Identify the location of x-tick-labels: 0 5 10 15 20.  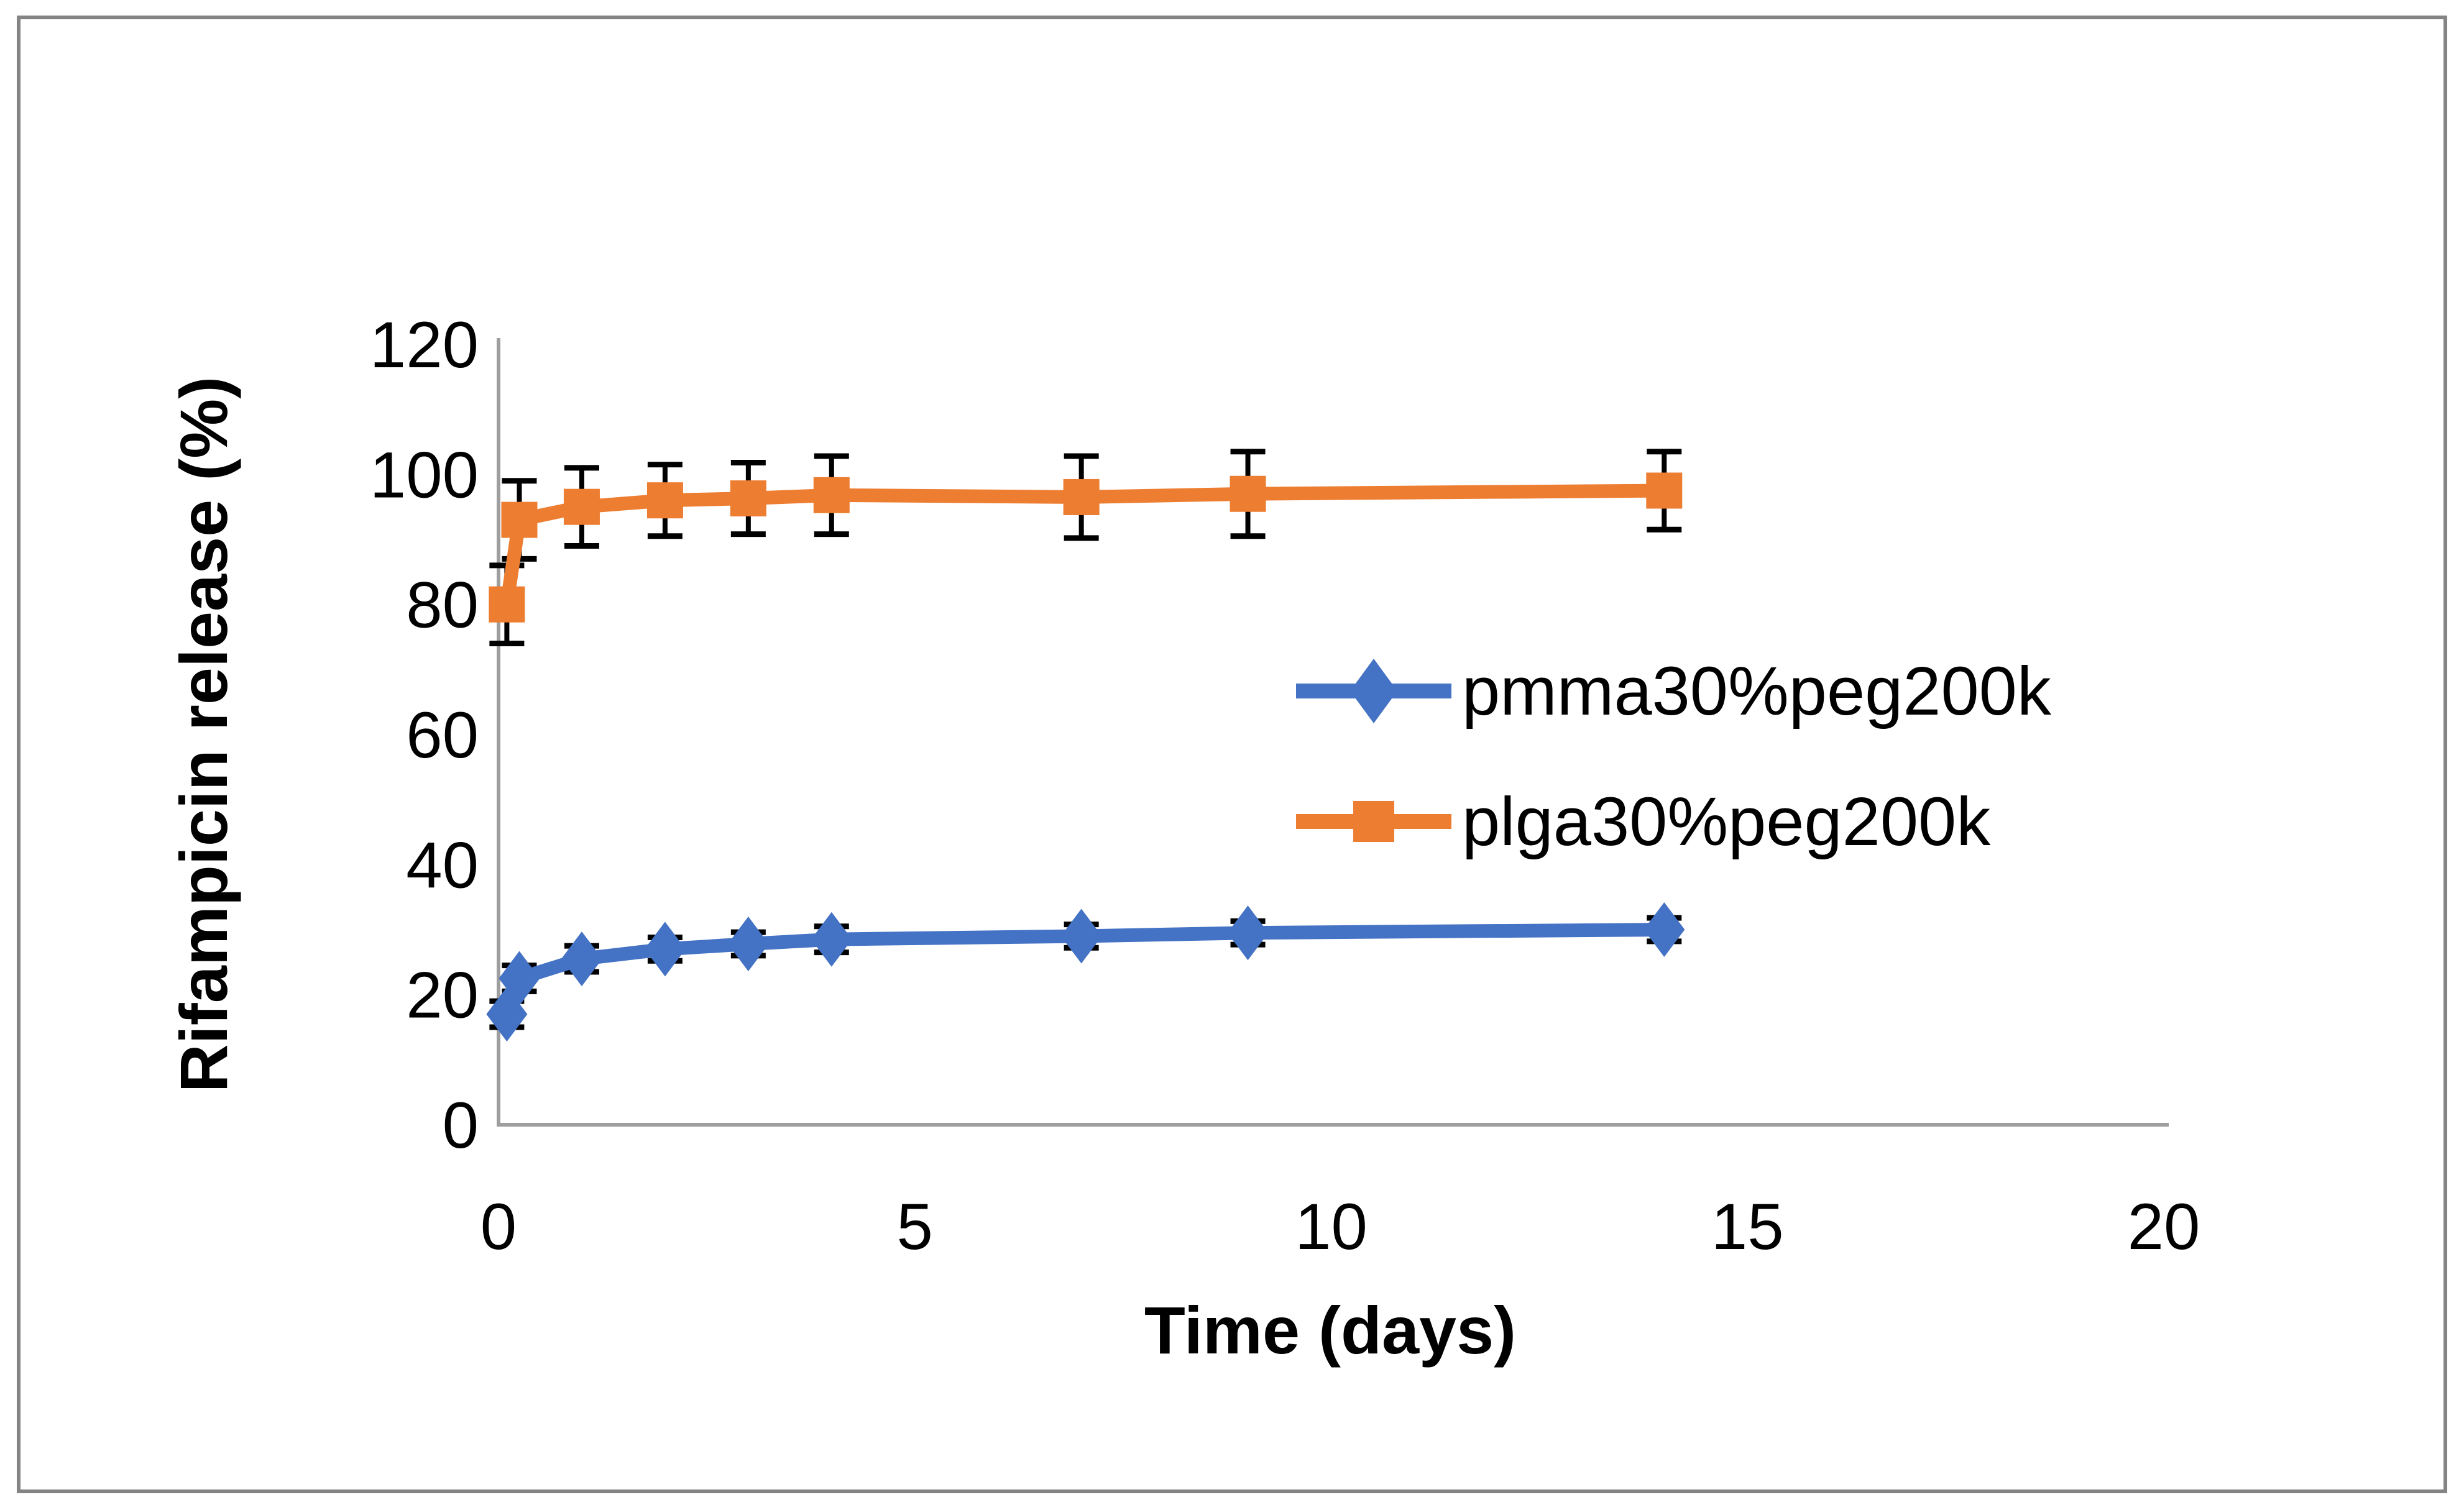
(1340, 1227).